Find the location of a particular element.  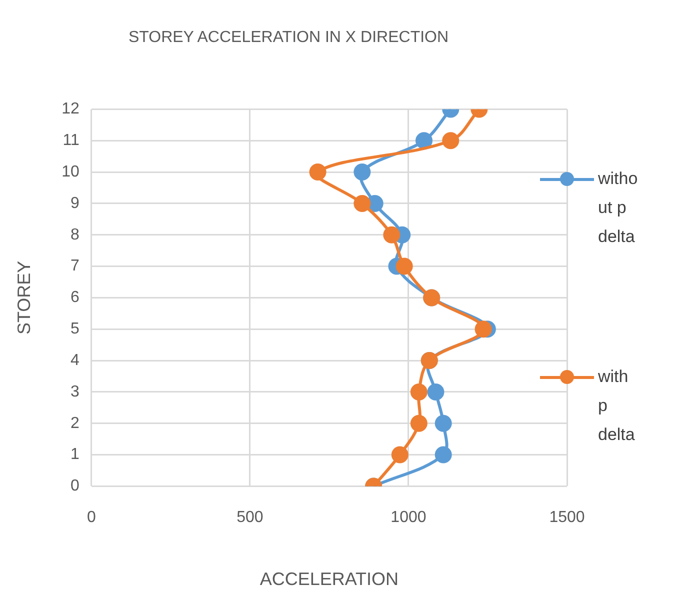

y-tick-label: 0 is located at coordinates (75, 486).